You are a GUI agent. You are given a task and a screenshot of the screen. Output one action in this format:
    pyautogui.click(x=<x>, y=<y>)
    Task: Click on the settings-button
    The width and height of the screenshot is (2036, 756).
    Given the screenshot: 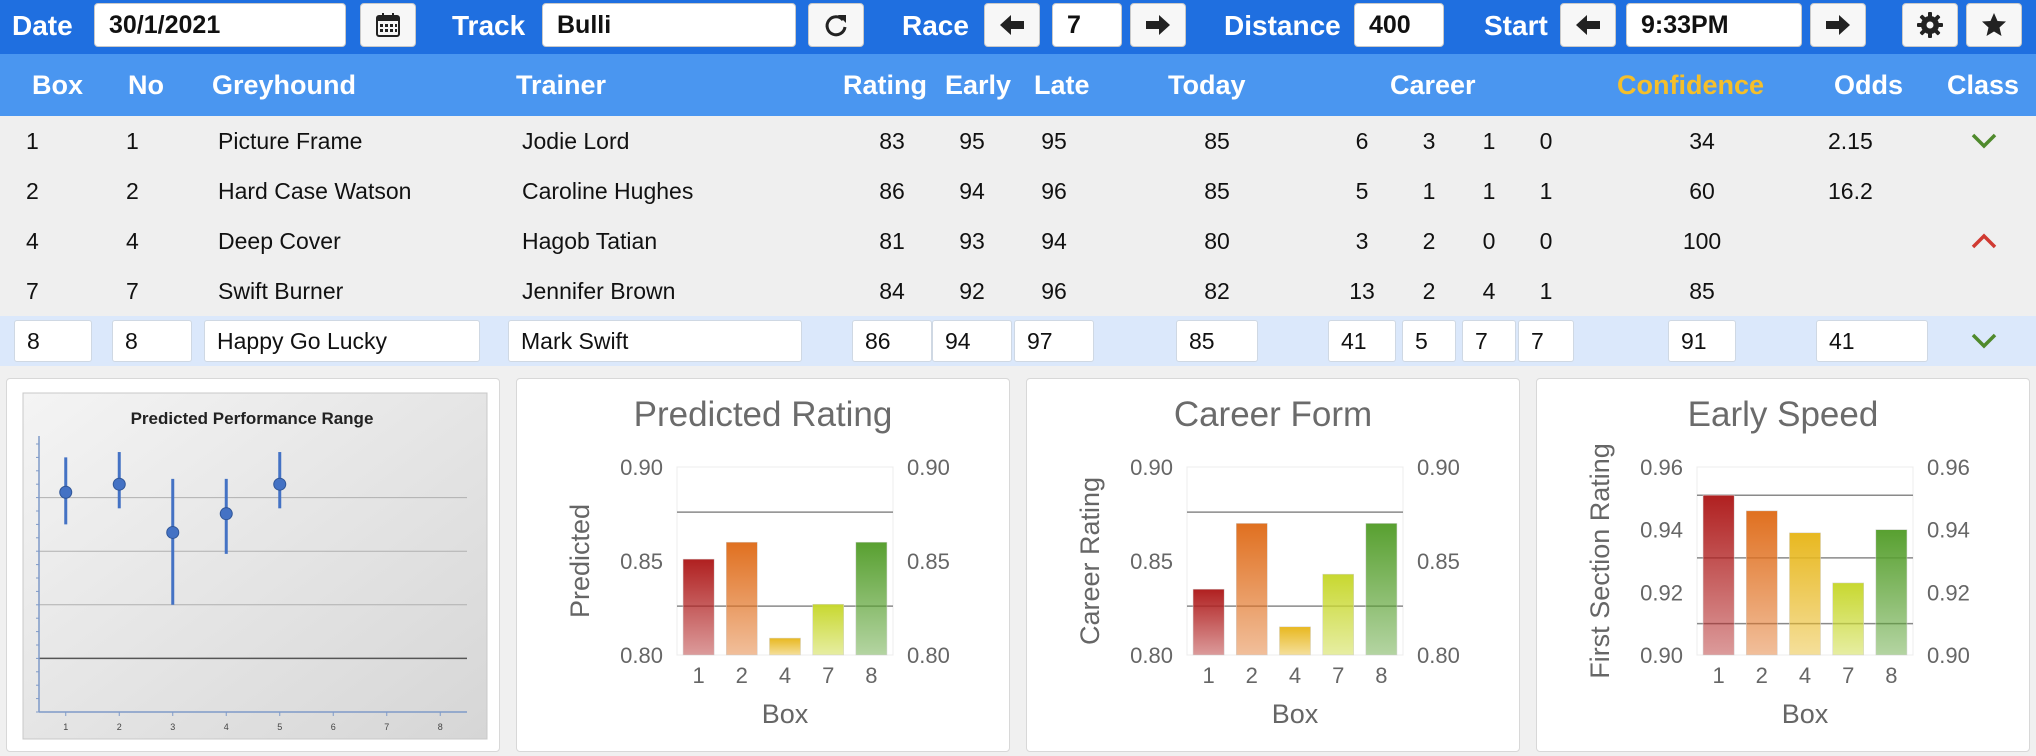 What is the action you would take?
    pyautogui.click(x=1930, y=25)
    